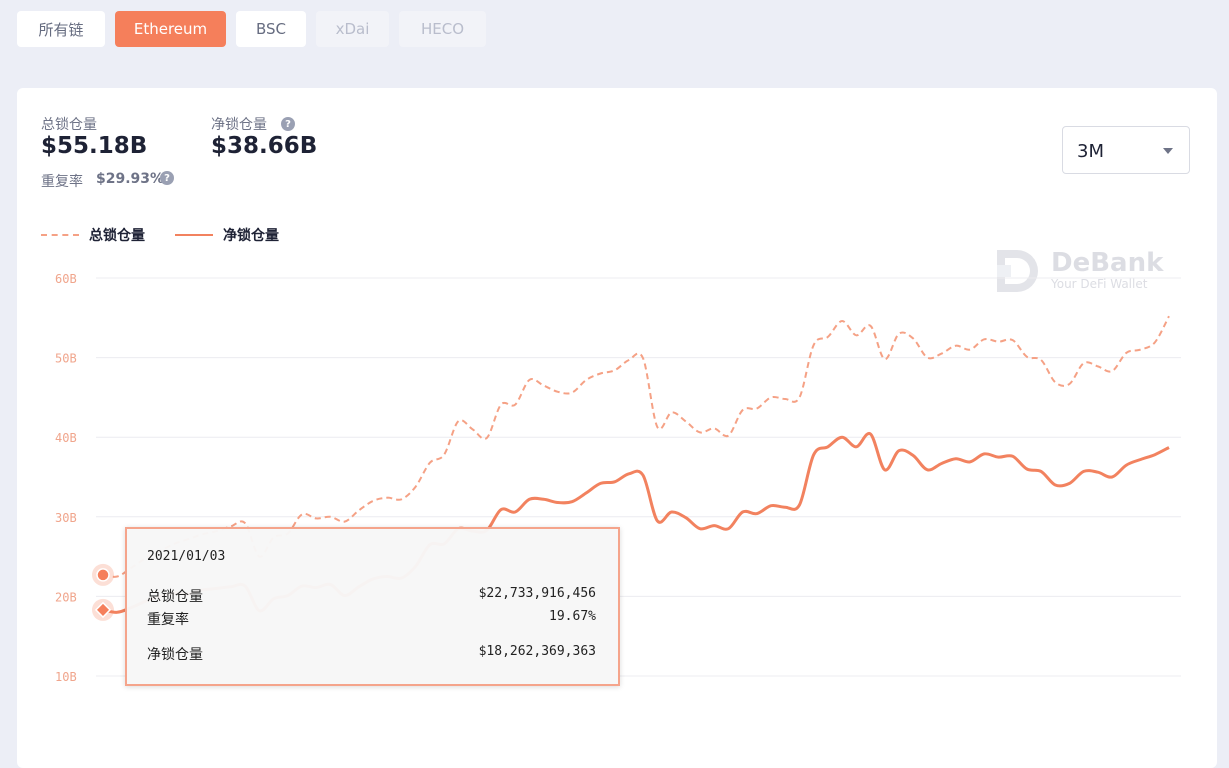 The height and width of the screenshot is (768, 1229). I want to click on time-range-value: 3M, so click(1090, 151).